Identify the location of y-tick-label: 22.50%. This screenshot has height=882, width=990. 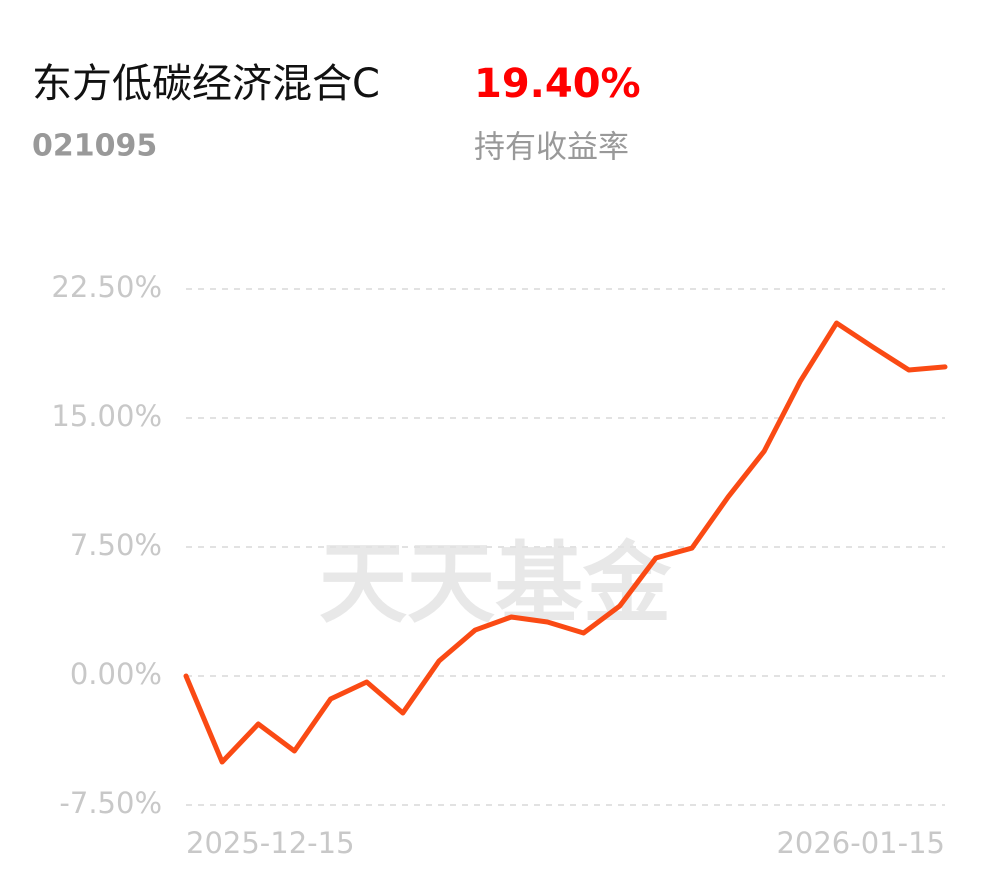
(106, 287).